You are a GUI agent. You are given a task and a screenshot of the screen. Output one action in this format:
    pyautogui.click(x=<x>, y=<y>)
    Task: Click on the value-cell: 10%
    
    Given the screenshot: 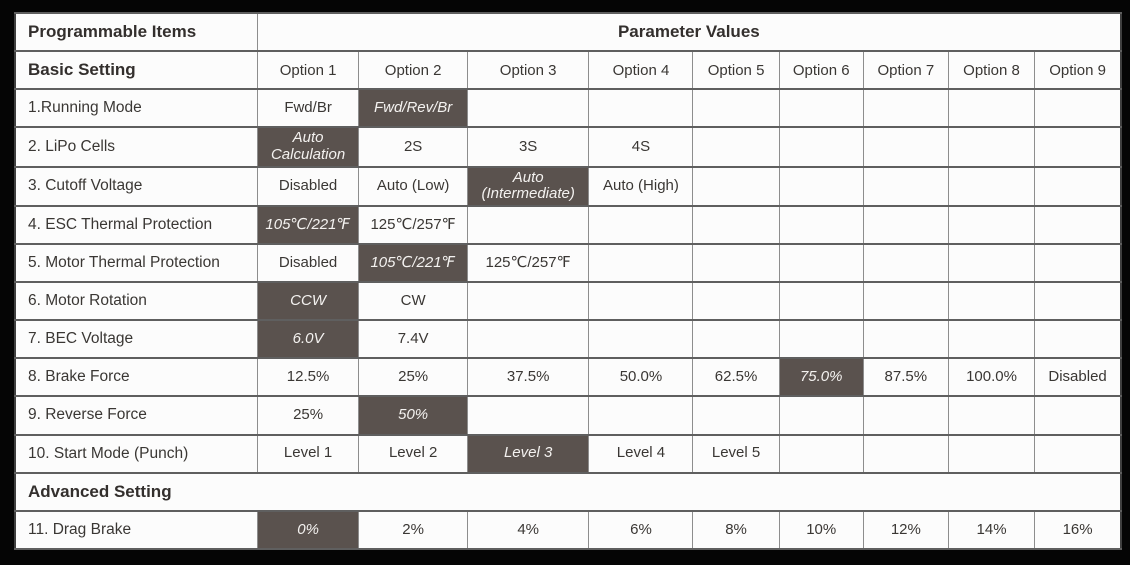 What is the action you would take?
    pyautogui.click(x=821, y=530)
    